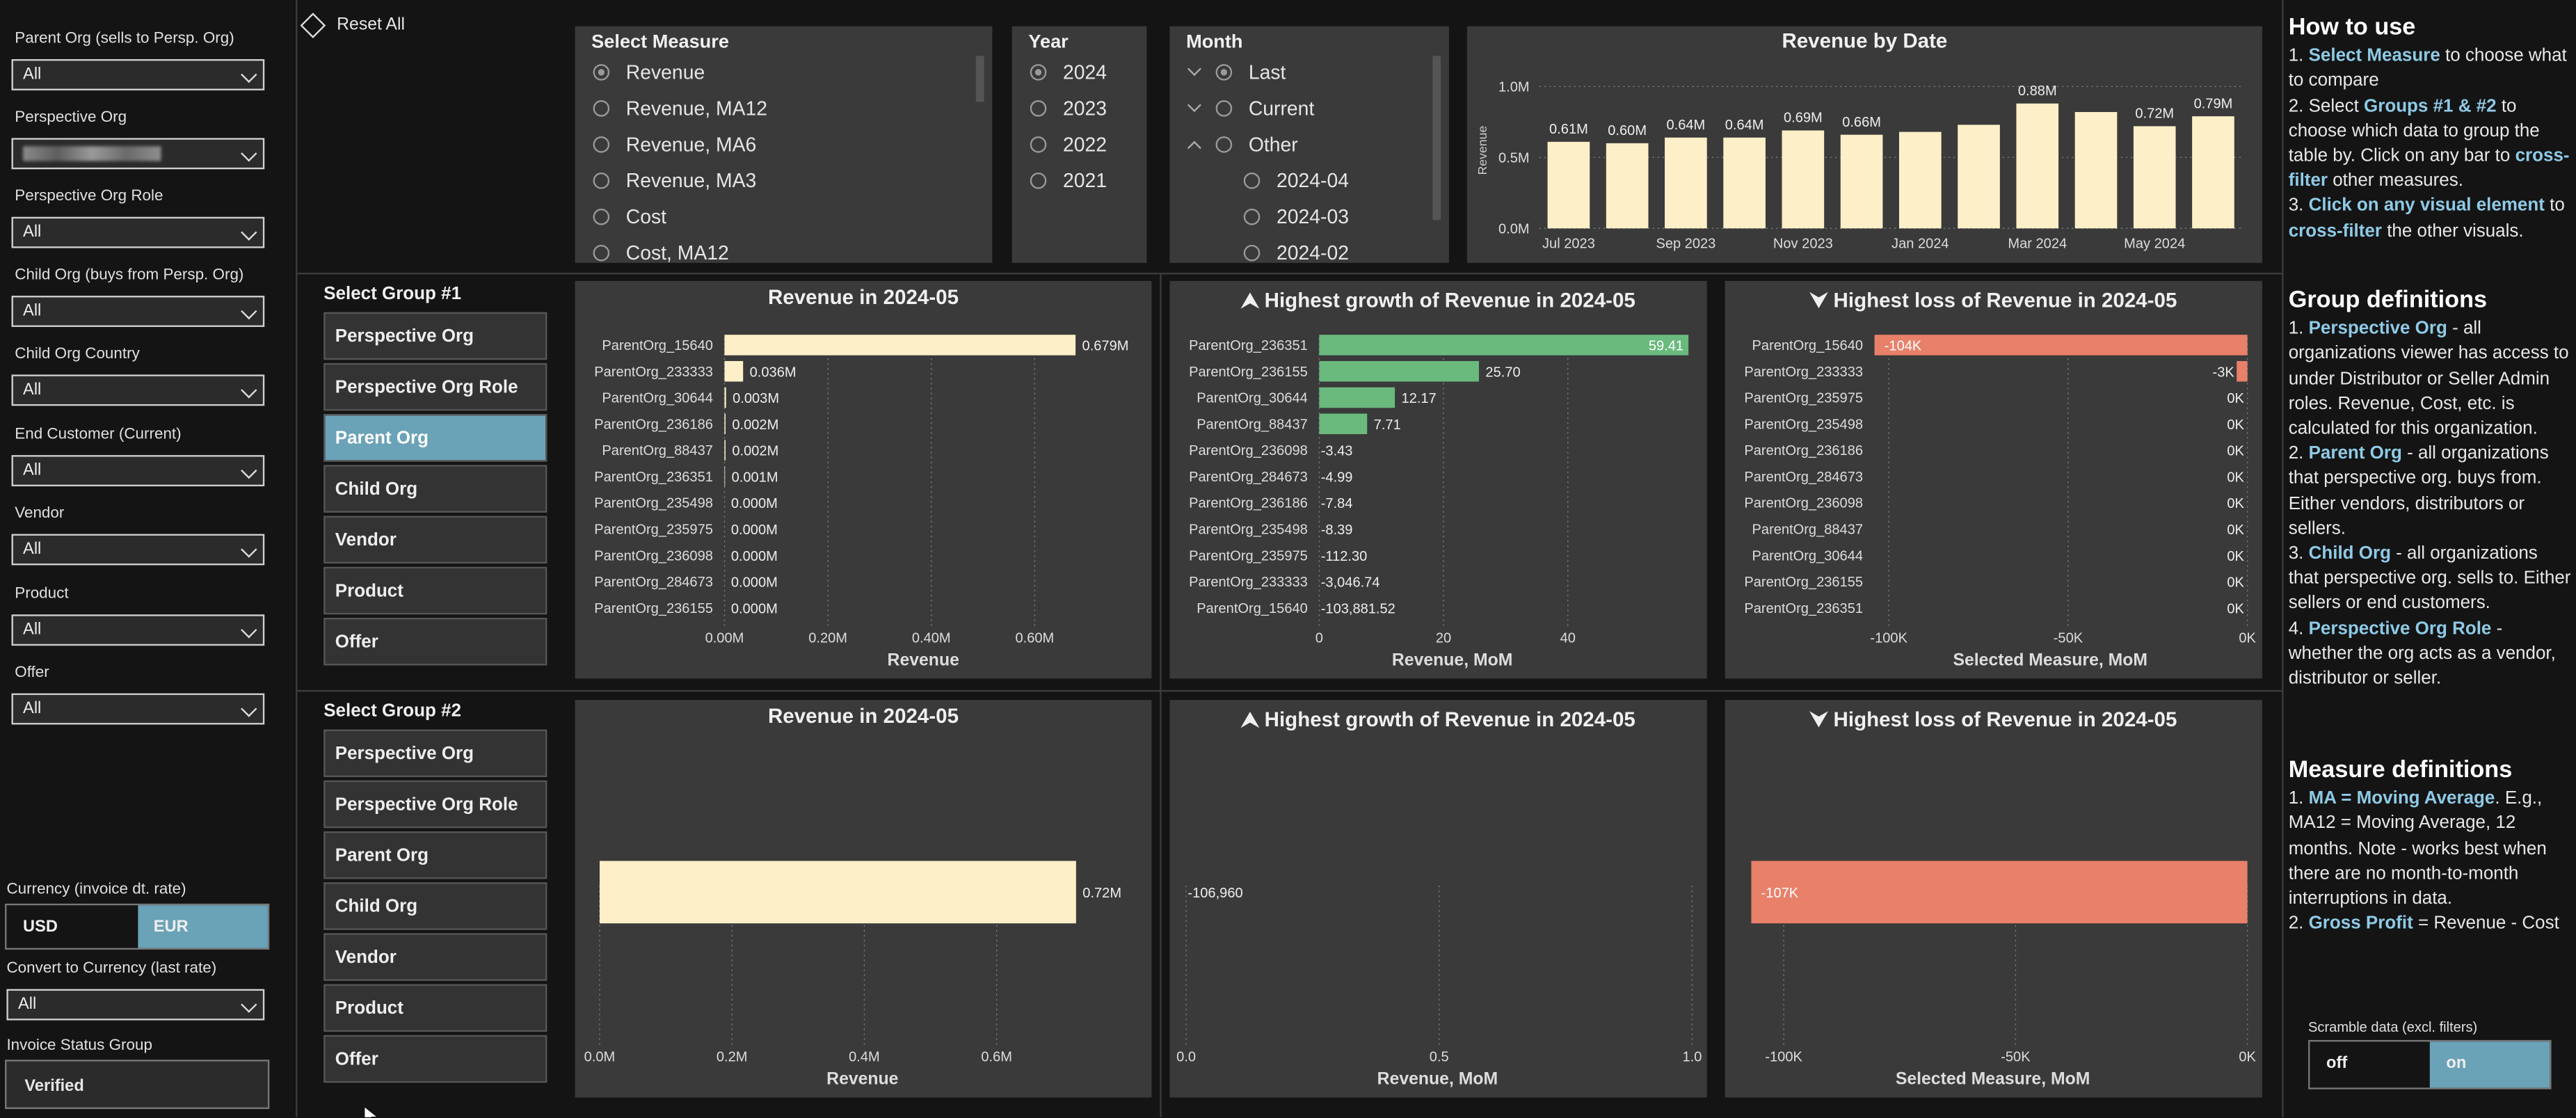 The width and height of the screenshot is (2576, 1118). I want to click on g2-loss-chart: -100K -50K 0K Selected Measure, MoM -107K, so click(1993, 899).